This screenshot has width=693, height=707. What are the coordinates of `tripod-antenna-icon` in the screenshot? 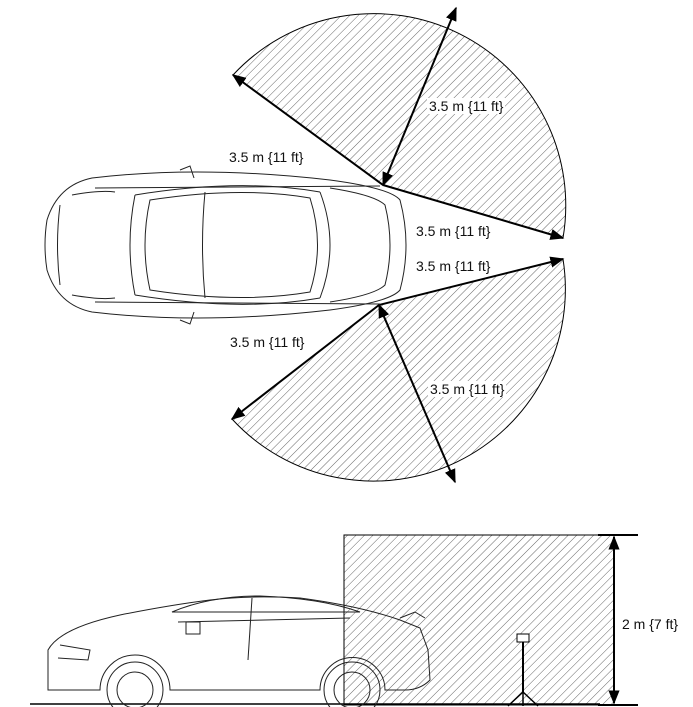 It's located at (523, 670).